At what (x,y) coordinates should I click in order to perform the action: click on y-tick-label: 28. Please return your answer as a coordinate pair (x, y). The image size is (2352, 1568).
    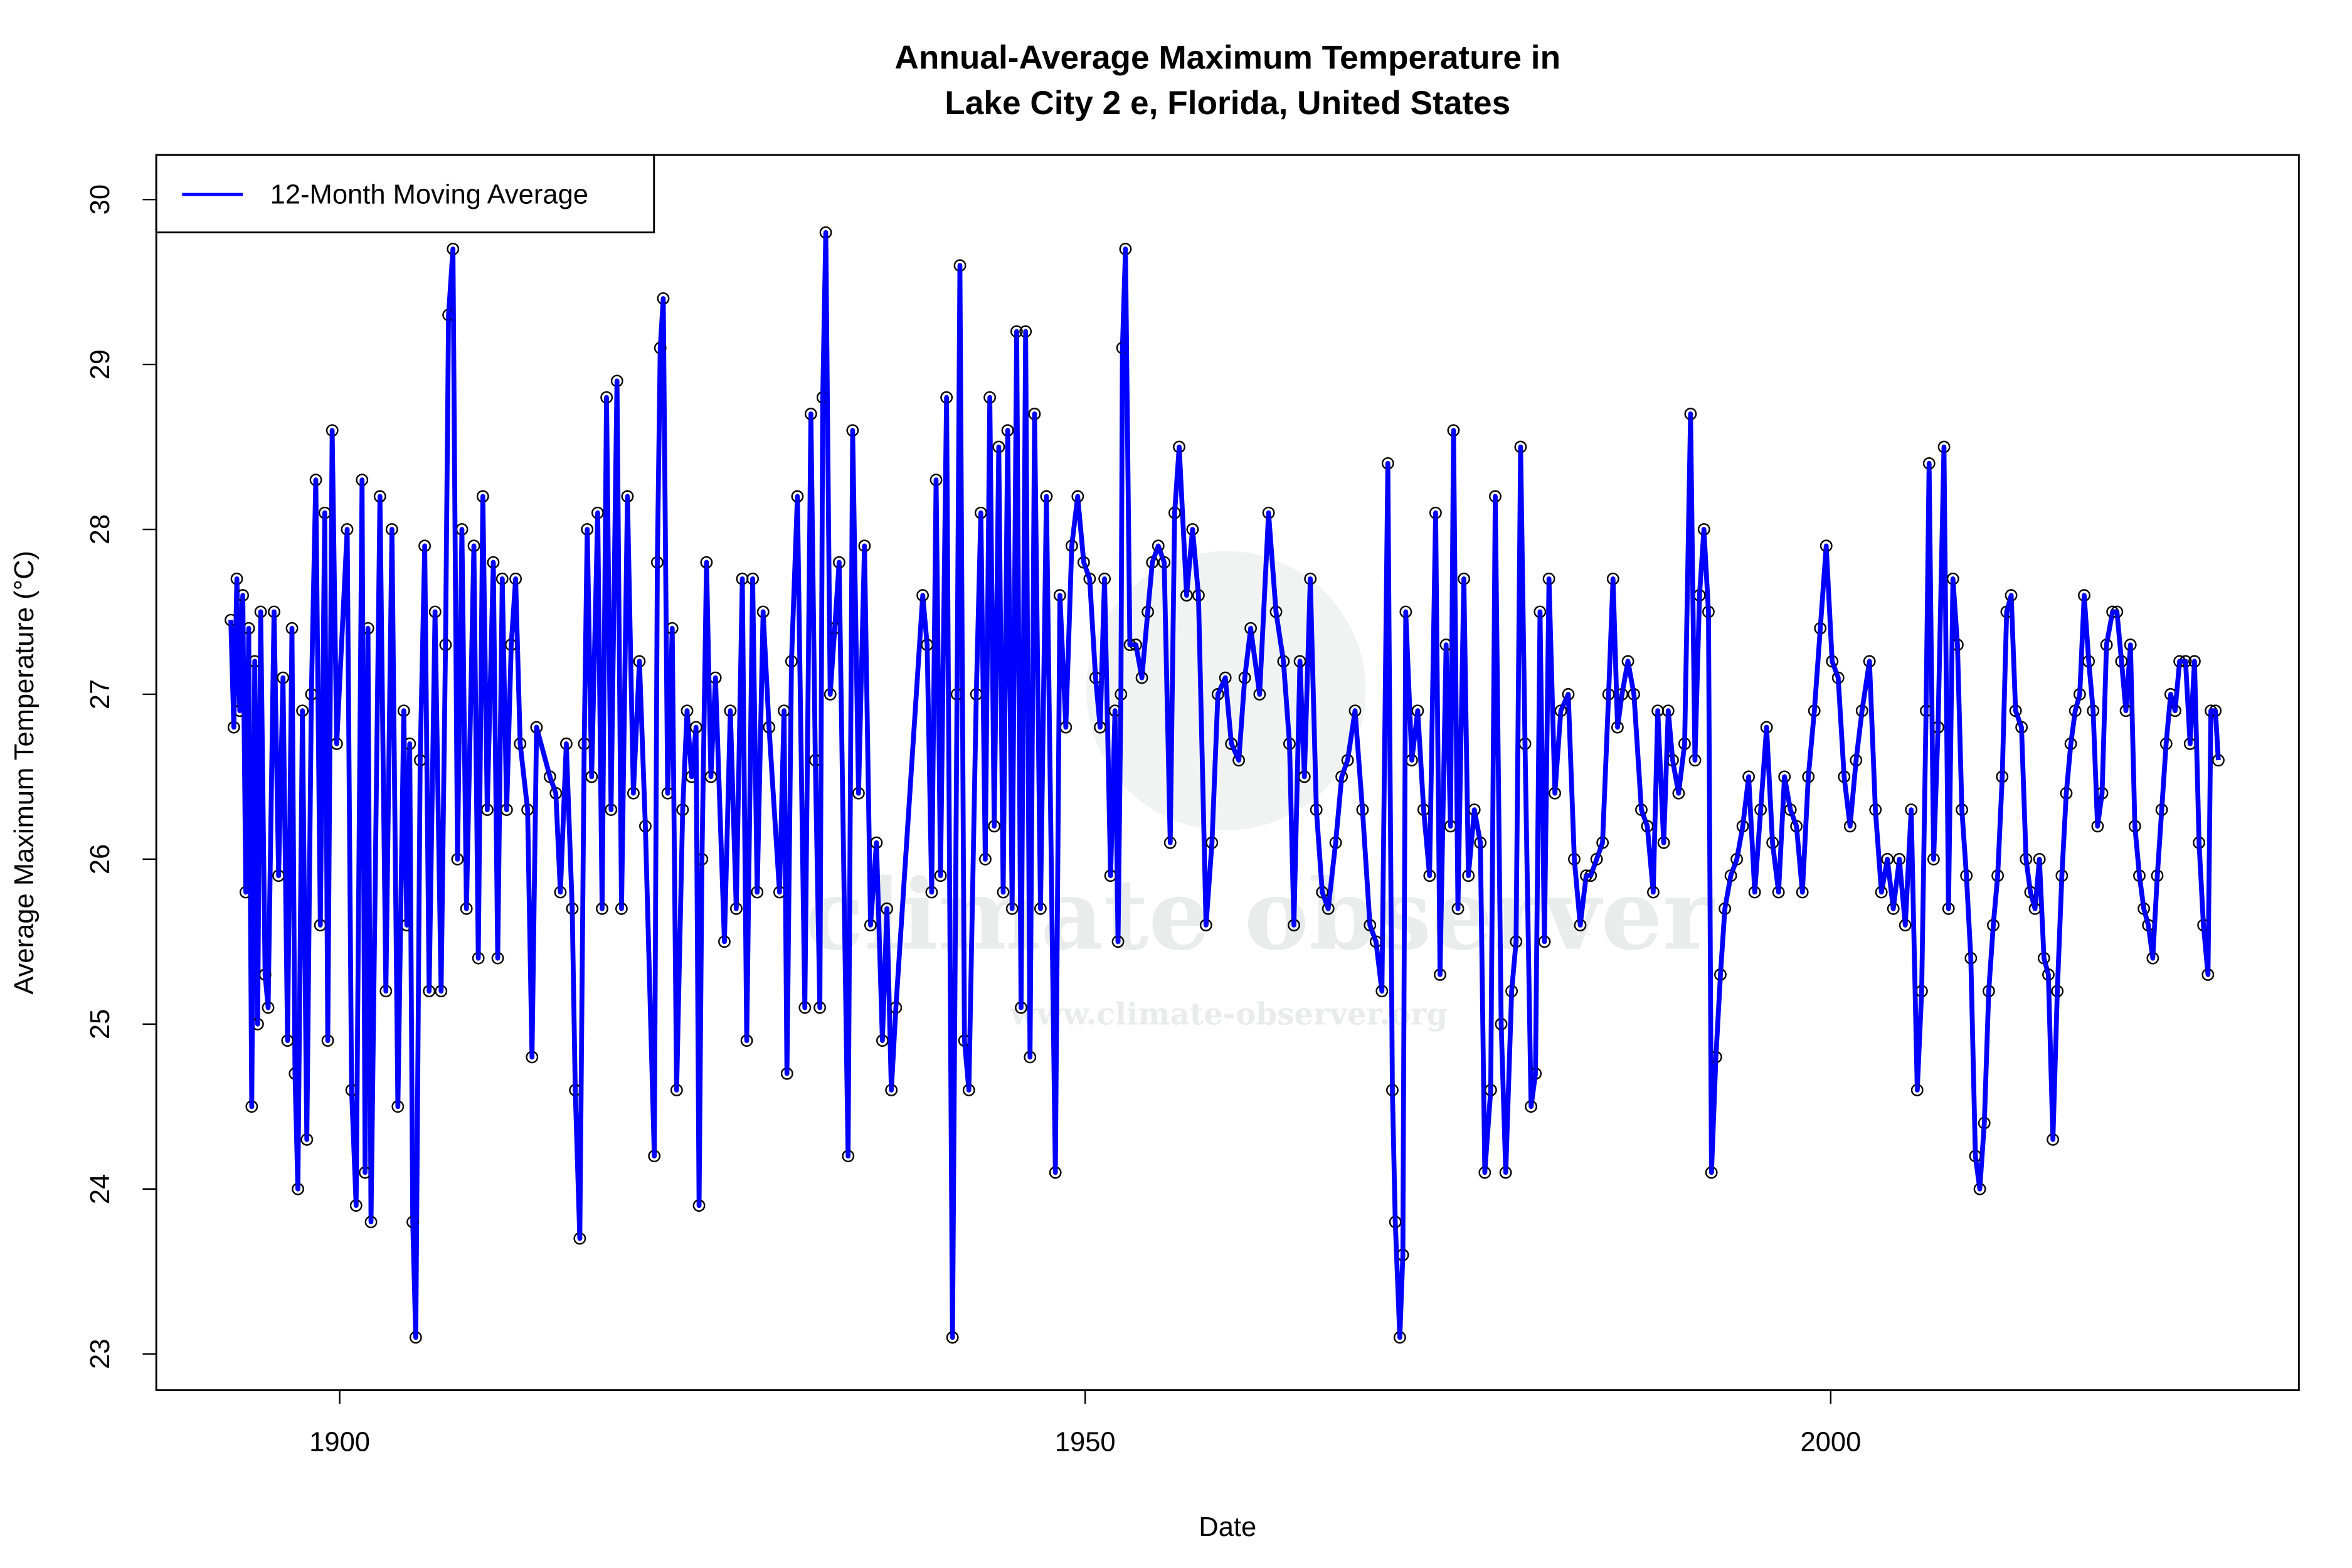
    Looking at the image, I should click on (100, 529).